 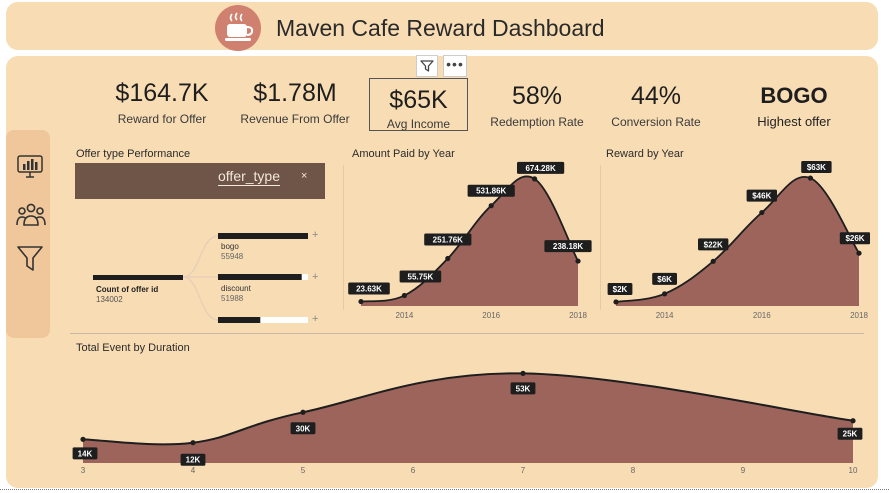 What do you see at coordinates (578, 315) in the screenshot?
I see `tick-label: 2018` at bounding box center [578, 315].